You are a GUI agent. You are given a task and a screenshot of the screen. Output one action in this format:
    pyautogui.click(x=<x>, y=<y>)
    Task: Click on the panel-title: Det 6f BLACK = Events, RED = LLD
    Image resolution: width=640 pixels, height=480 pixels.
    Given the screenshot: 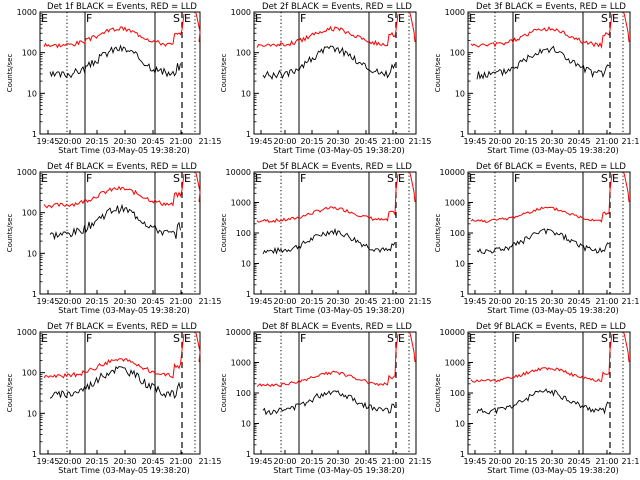 What is the action you would take?
    pyautogui.click(x=551, y=167)
    